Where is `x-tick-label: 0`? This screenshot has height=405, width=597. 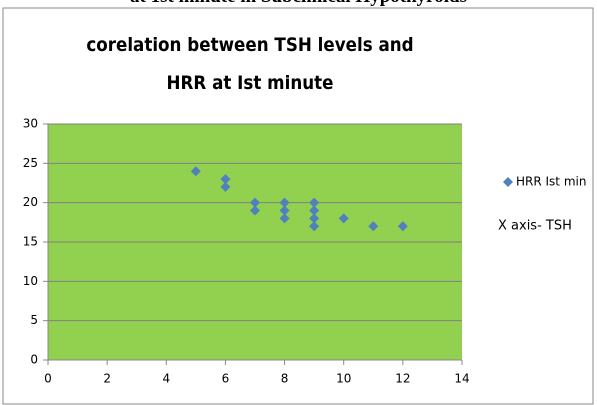 x-tick-label: 0 is located at coordinates (48, 379).